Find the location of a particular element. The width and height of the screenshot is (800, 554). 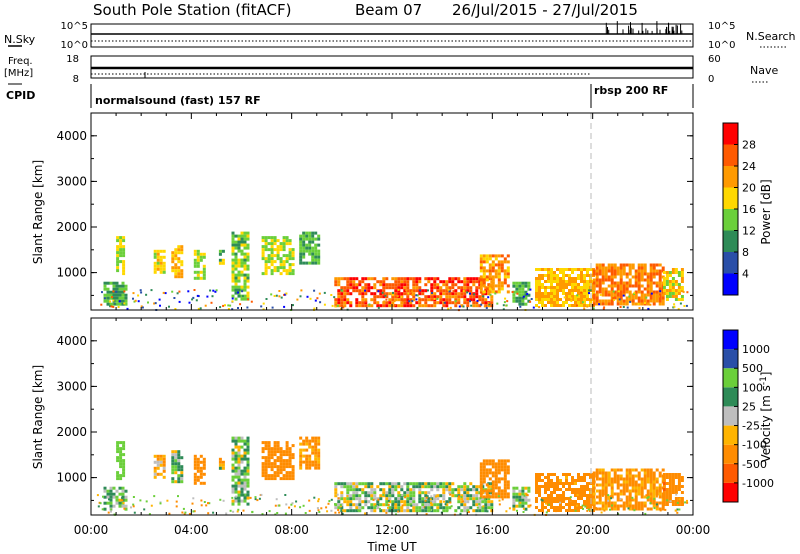

colorbar-tick-label: 500 is located at coordinates (752, 368).